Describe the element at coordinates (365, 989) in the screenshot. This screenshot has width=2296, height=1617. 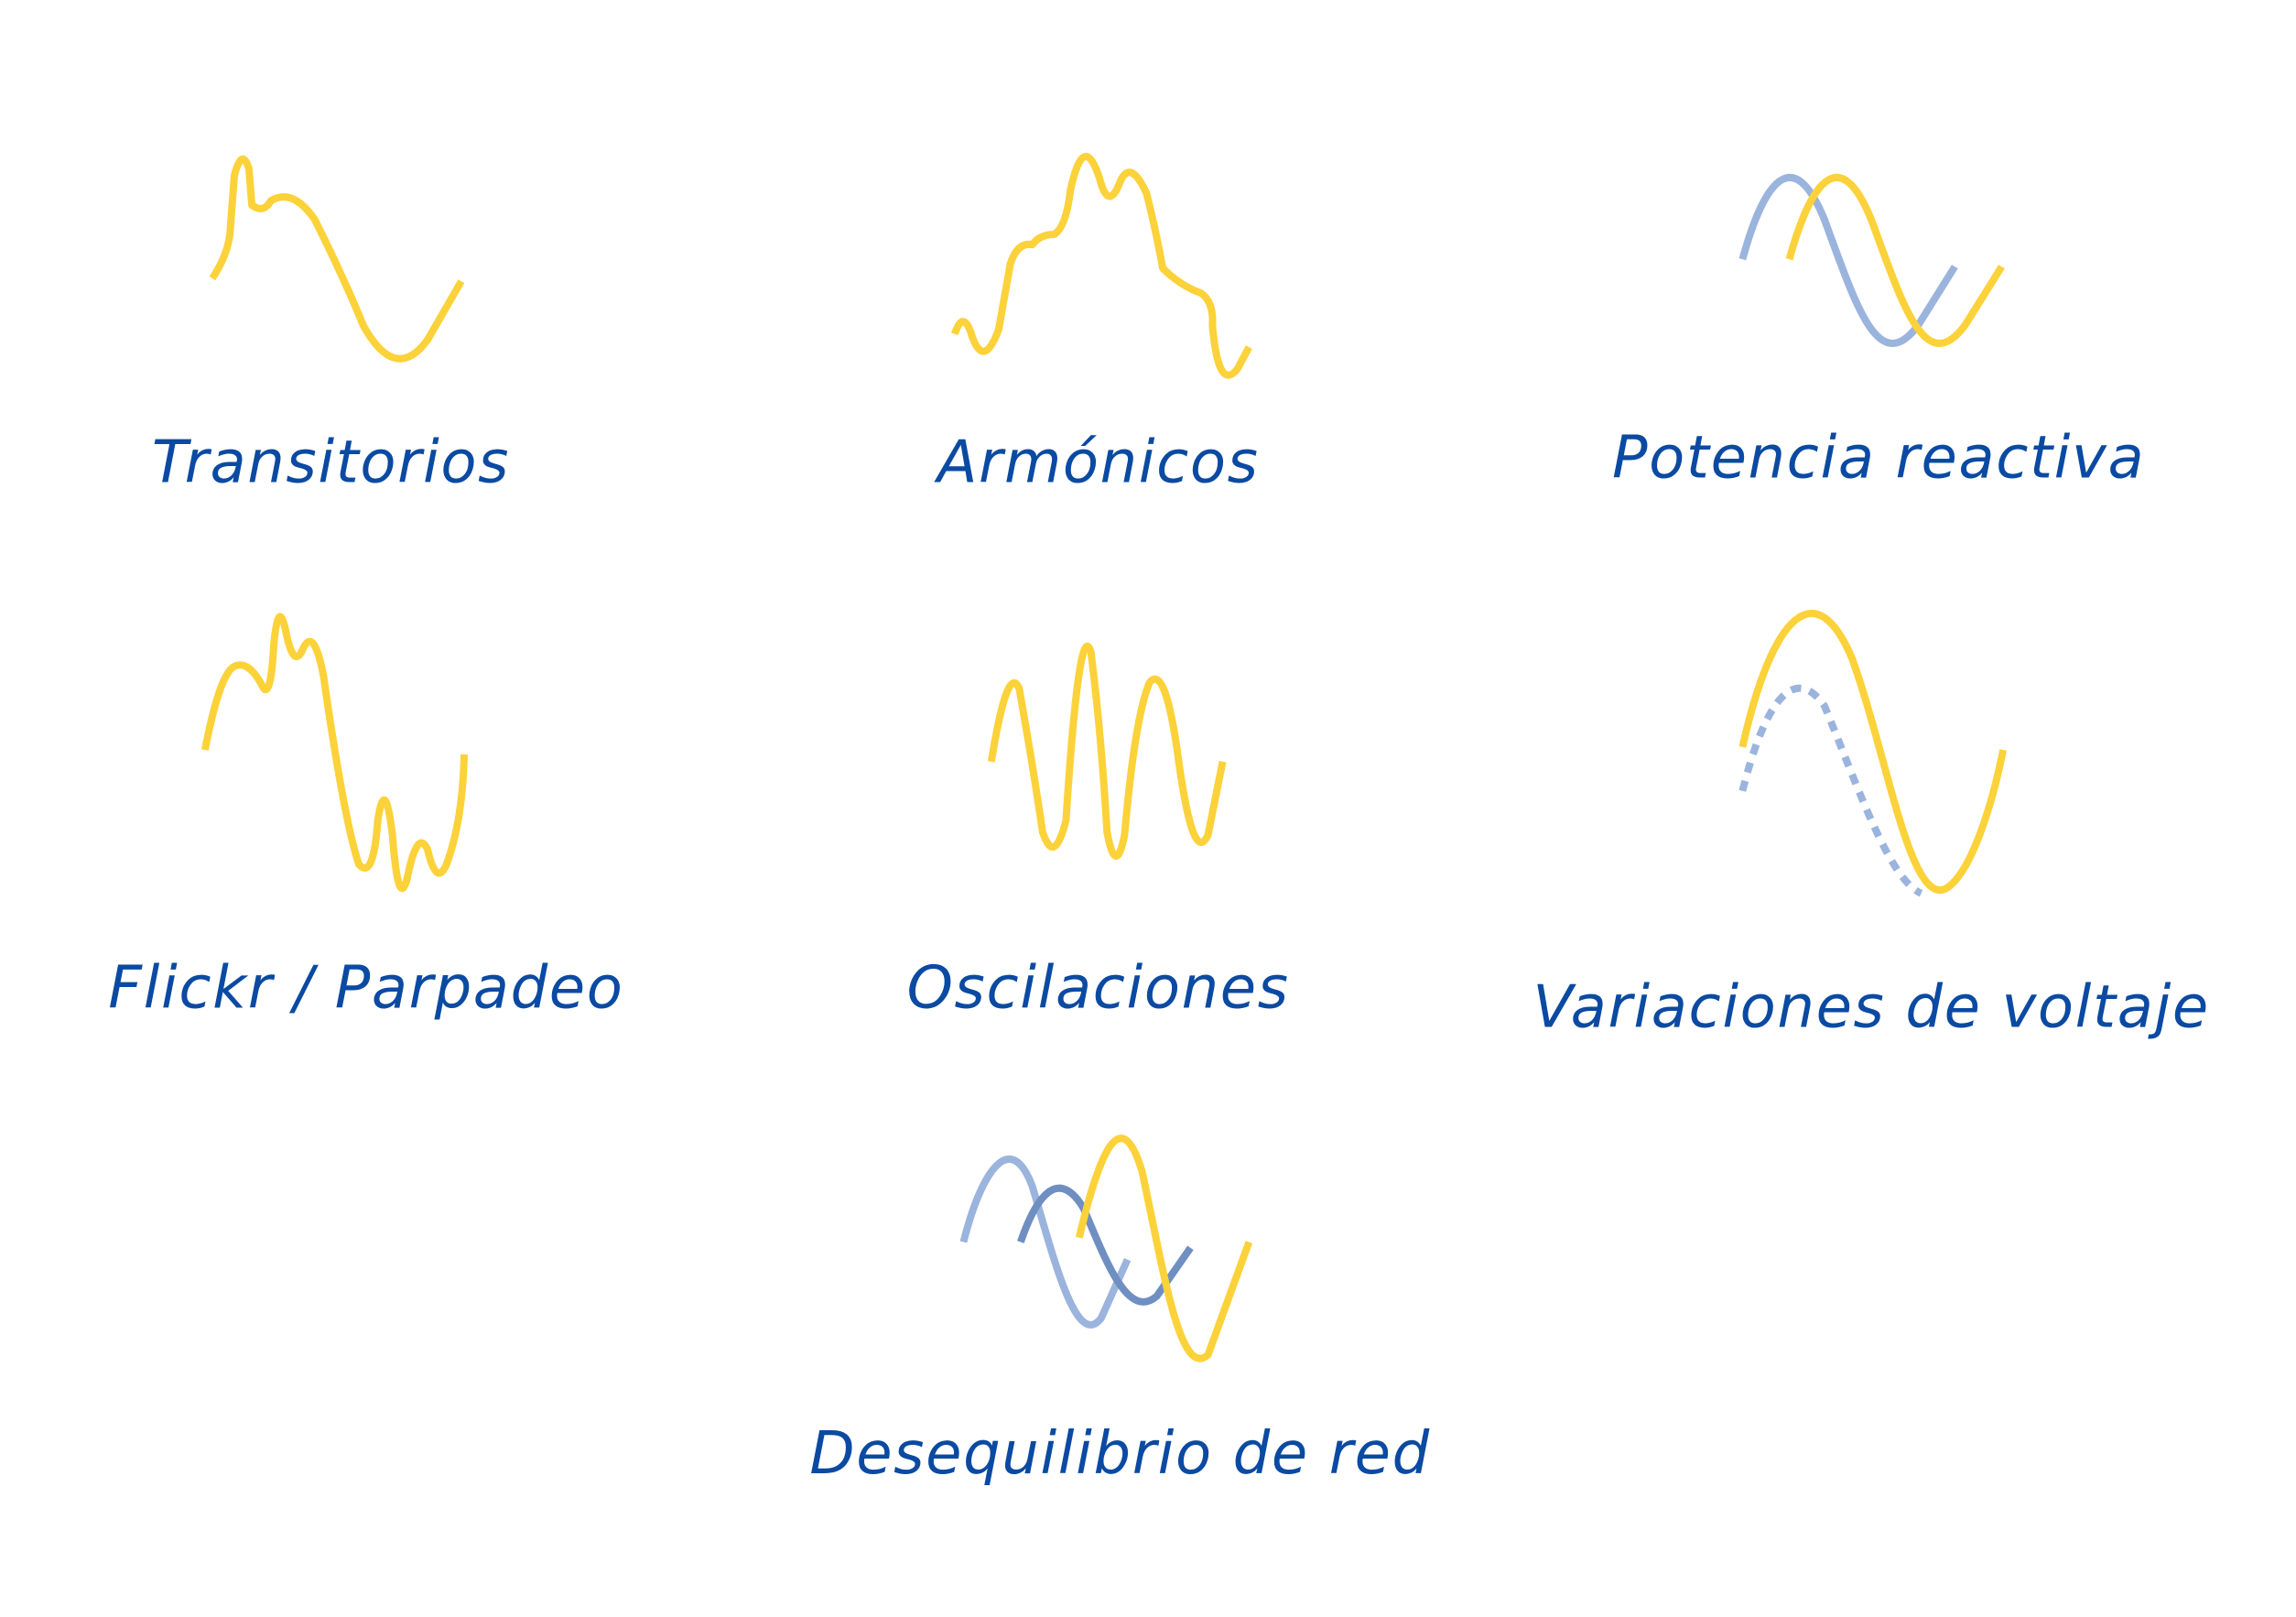
I see `label: Flickr / Parpadeo` at that location.